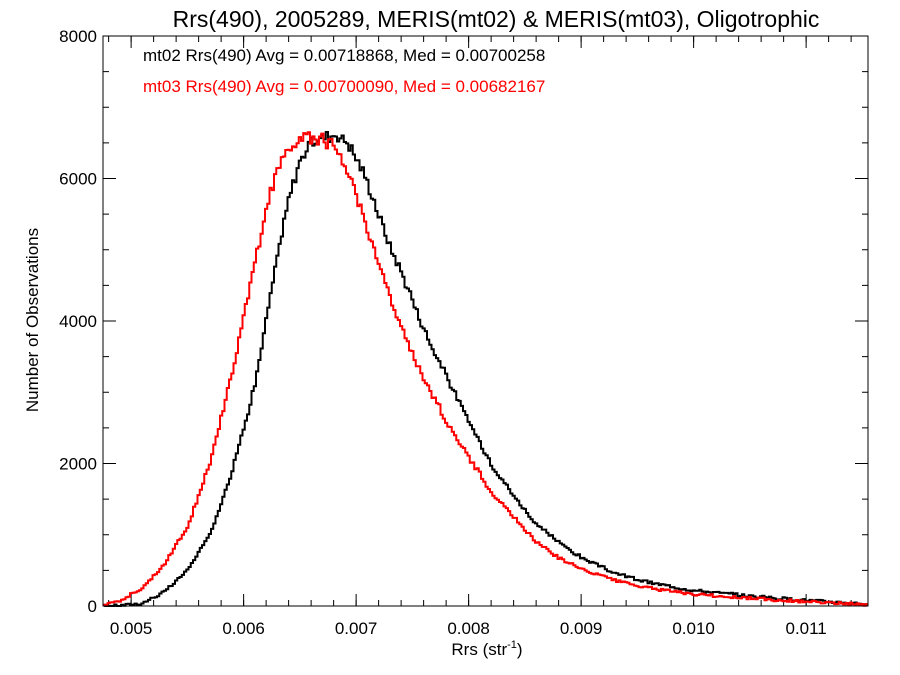  What do you see at coordinates (92, 606) in the screenshot?
I see `y-tick-label: 0` at bounding box center [92, 606].